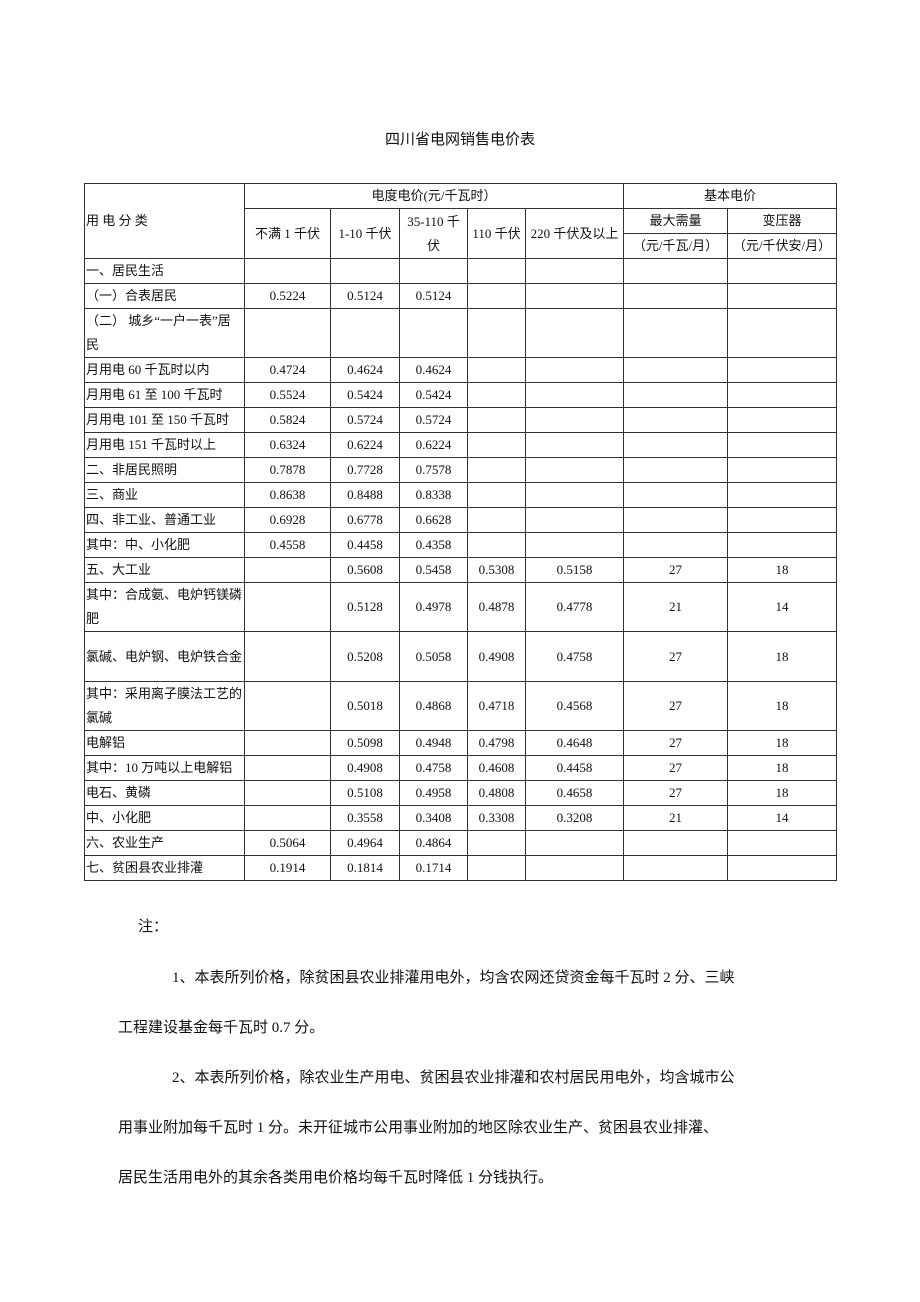 The height and width of the screenshot is (1302, 920). I want to click on price-cell: 0.6324, so click(287, 445).